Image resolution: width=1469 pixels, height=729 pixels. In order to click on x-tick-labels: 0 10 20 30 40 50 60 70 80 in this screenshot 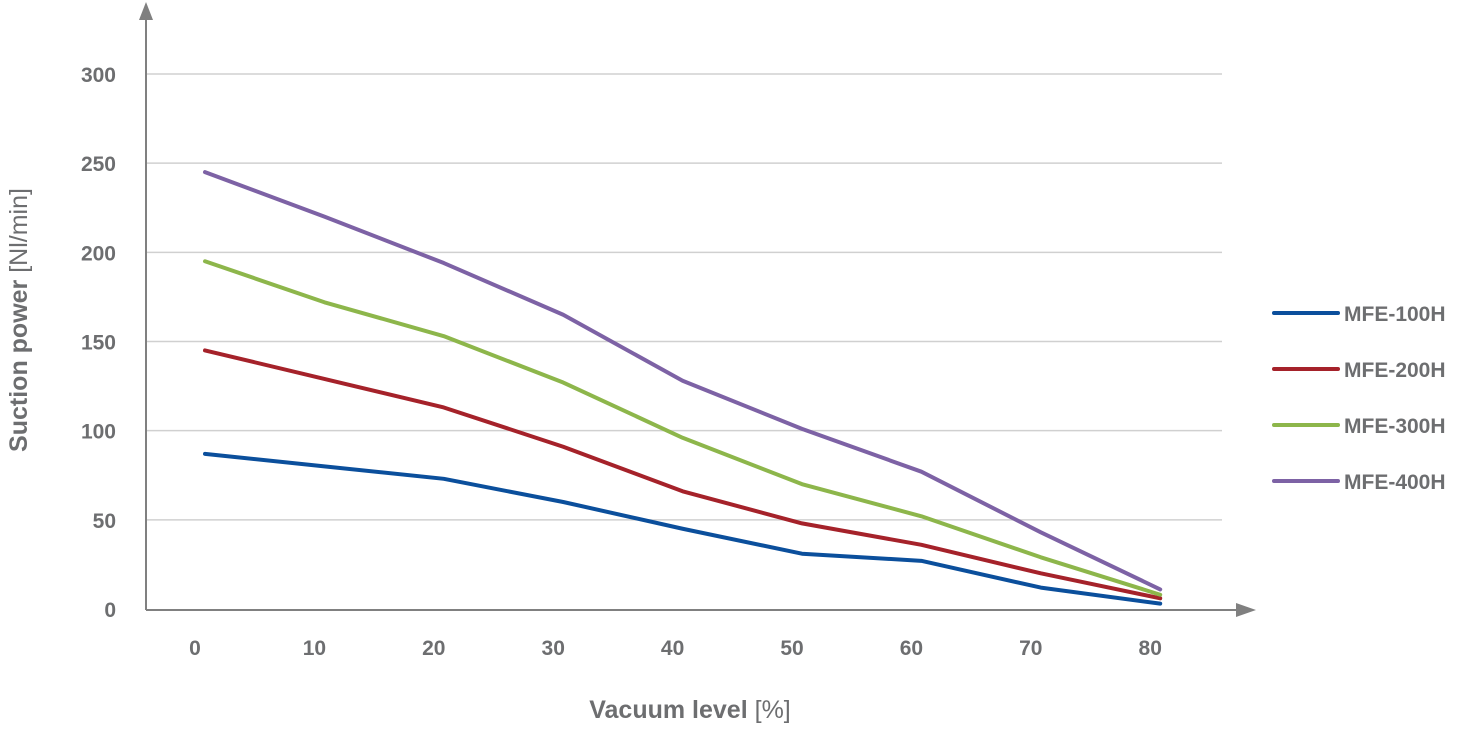, I will do `click(675, 648)`.